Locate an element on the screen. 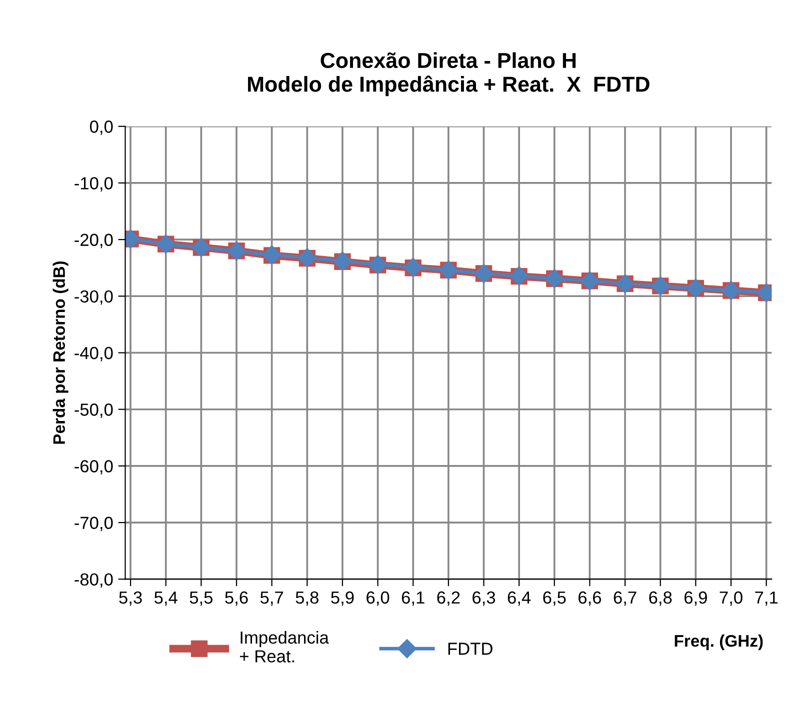 The height and width of the screenshot is (702, 808). y-tick-label: -20,0 is located at coordinates (93, 241).